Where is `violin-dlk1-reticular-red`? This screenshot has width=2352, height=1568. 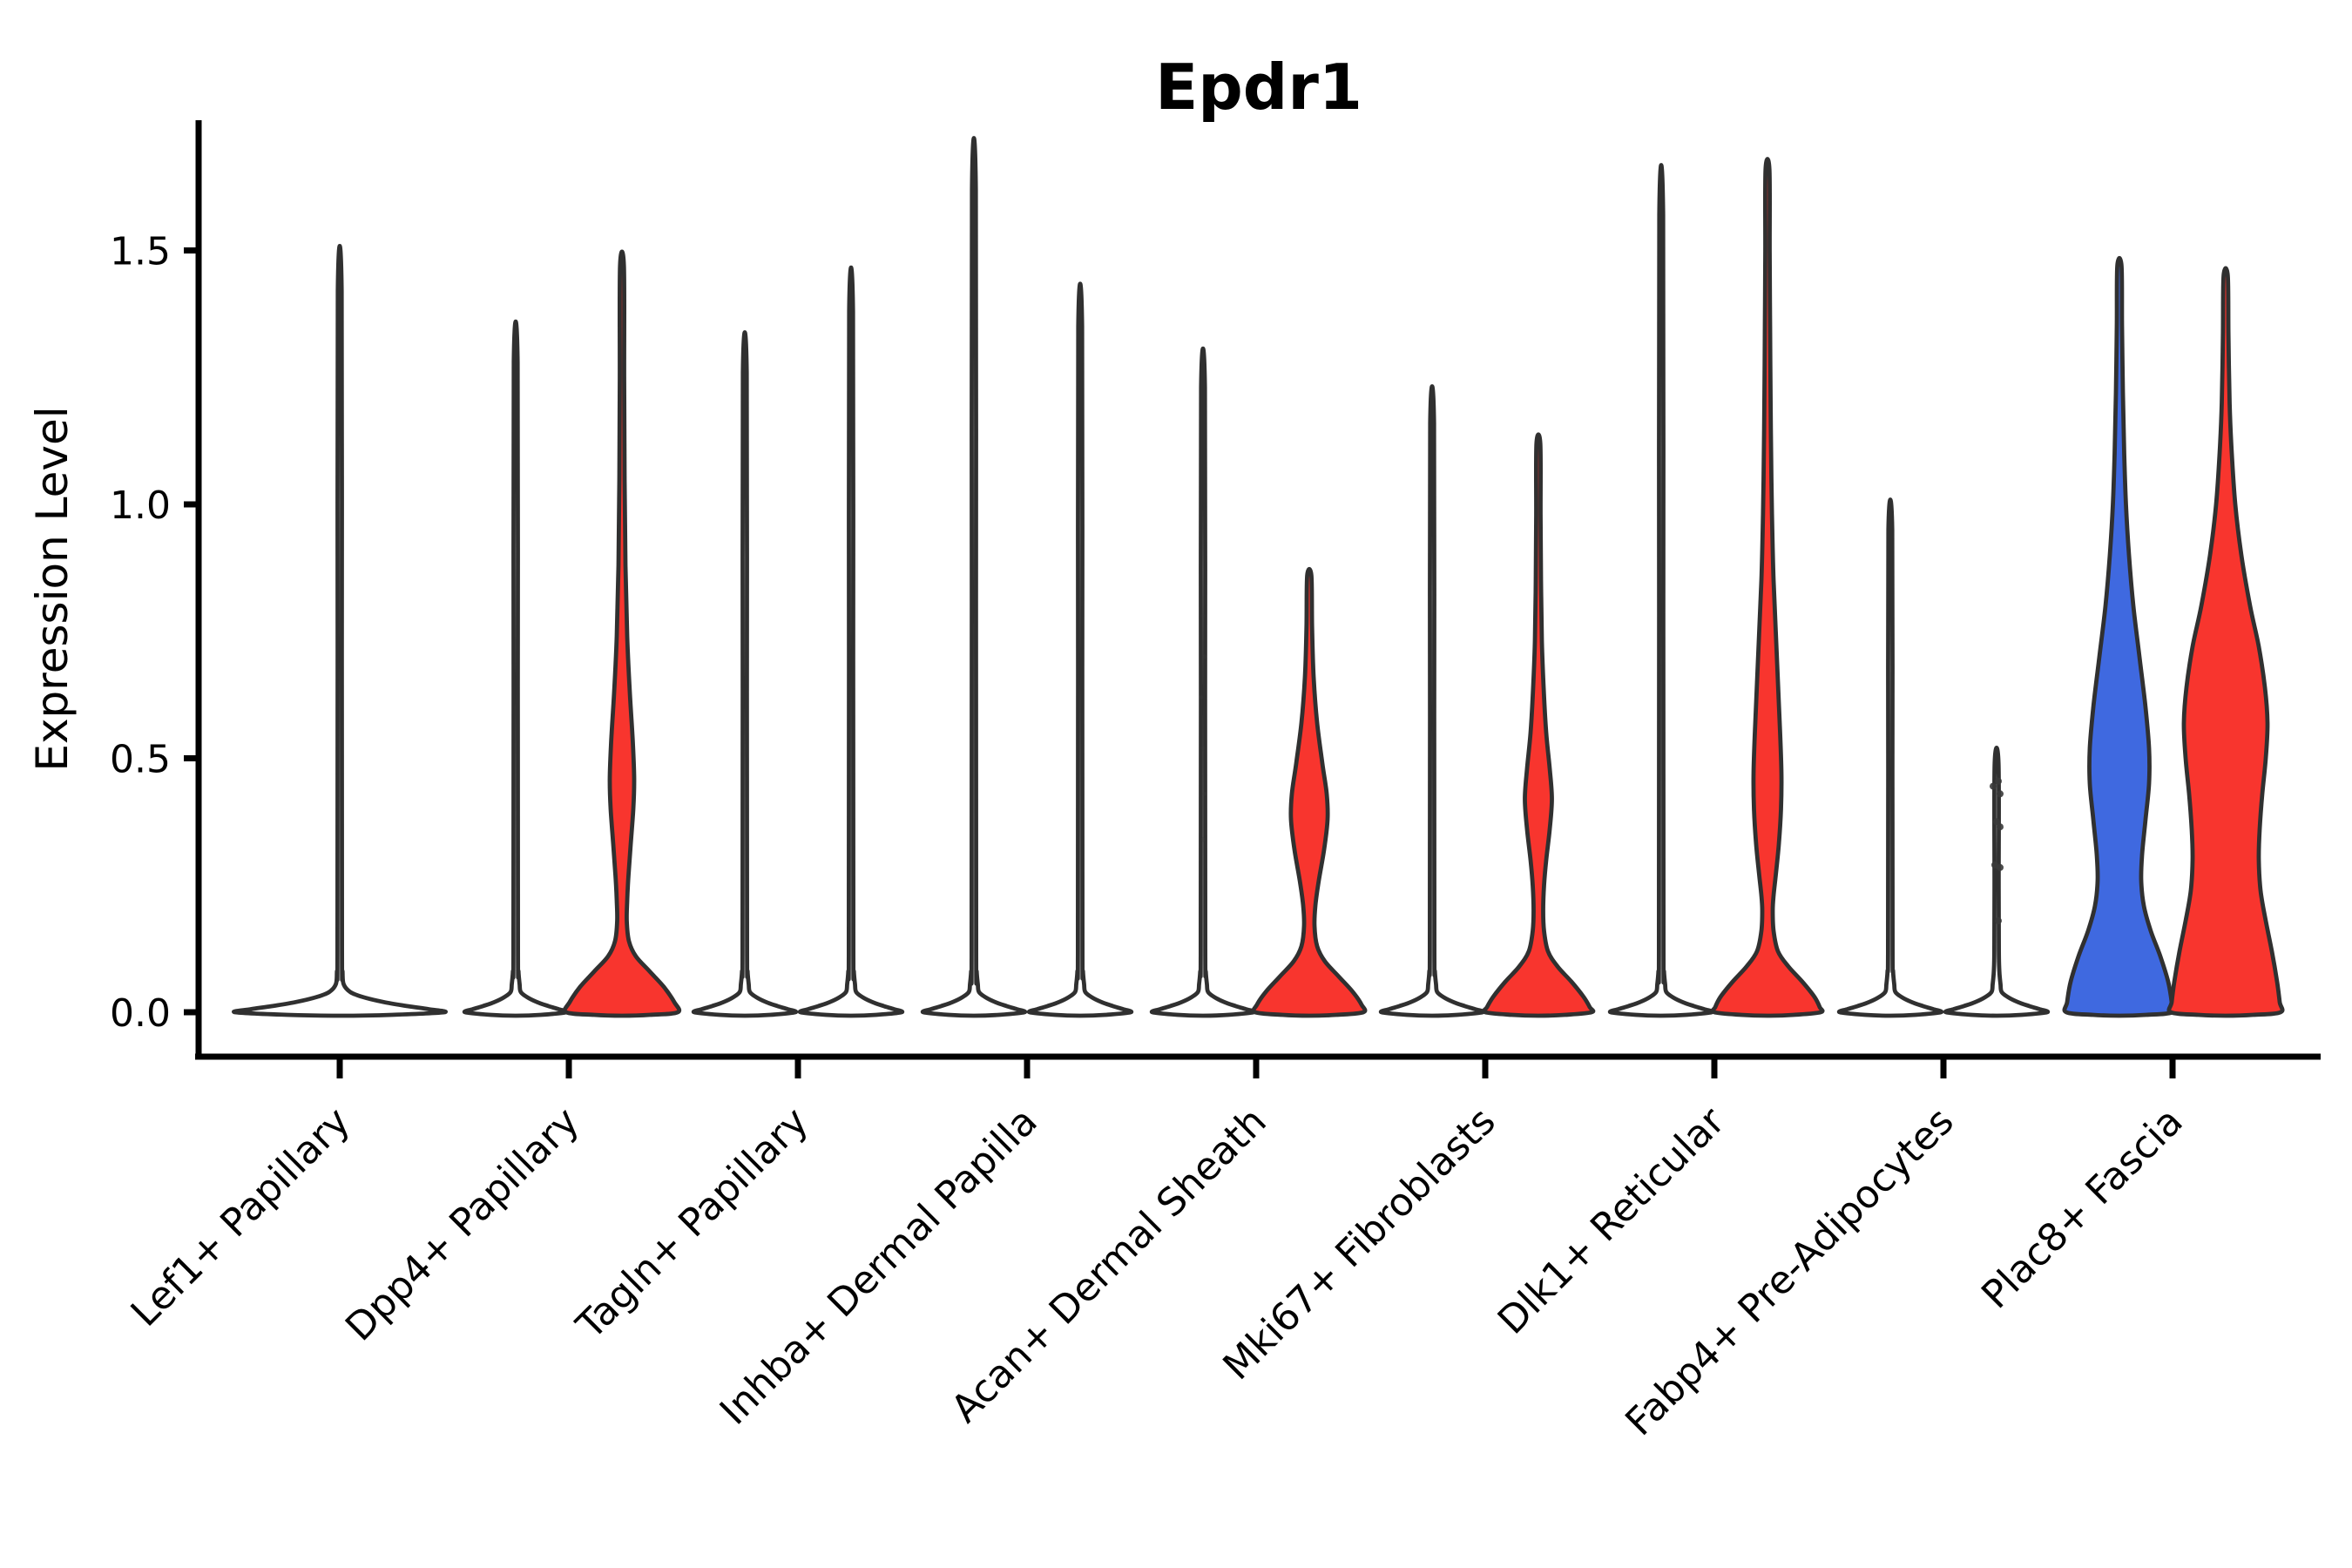
violin-dlk1-reticular-red is located at coordinates (1767, 587).